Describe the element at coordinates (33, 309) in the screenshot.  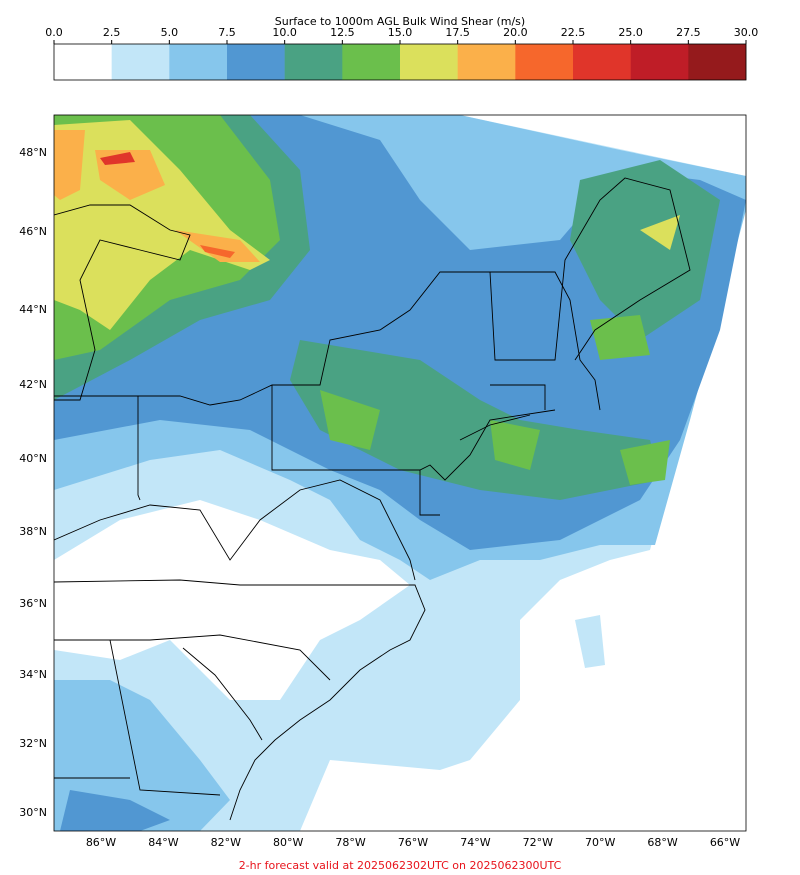
I see `lat-label: 44°N` at that location.